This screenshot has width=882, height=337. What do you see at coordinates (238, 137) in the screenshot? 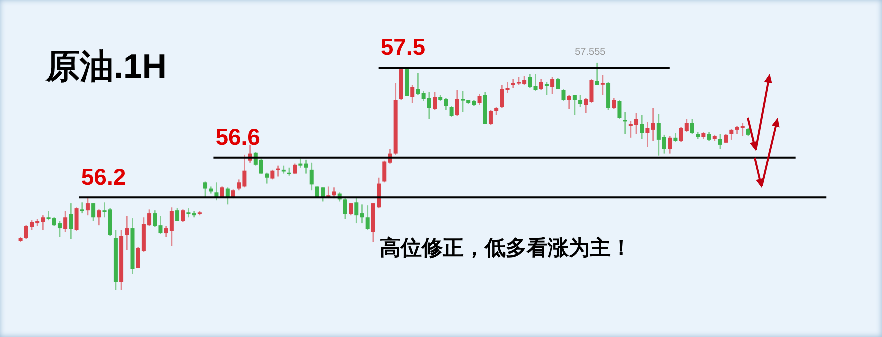
I see `annotation: 56.6` at bounding box center [238, 137].